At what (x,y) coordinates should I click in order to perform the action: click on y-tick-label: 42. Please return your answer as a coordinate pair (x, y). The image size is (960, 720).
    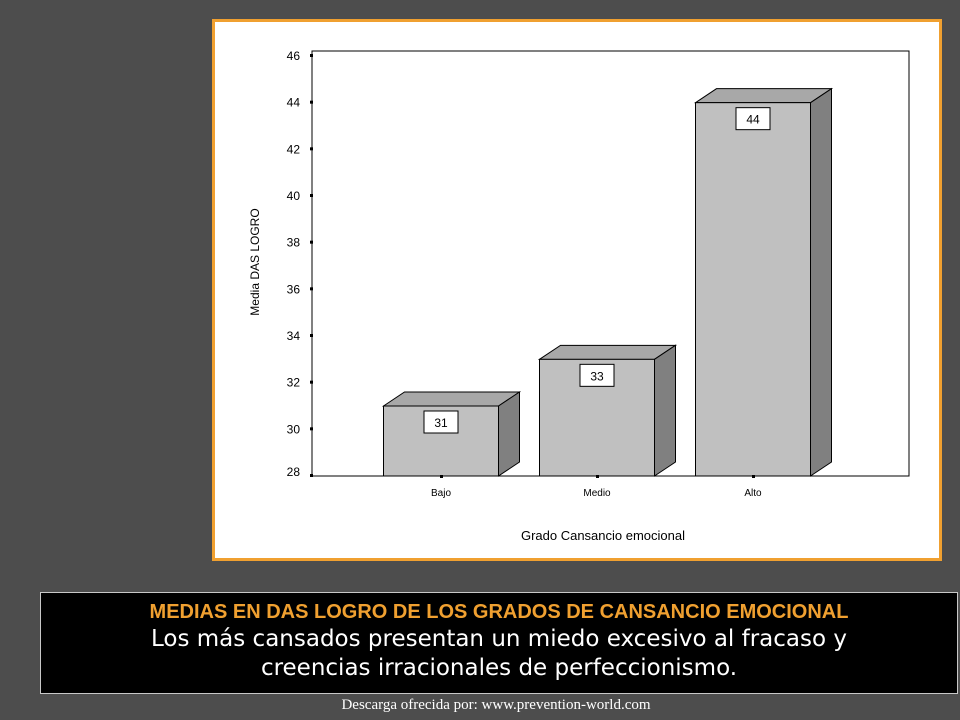
    Looking at the image, I should click on (294, 149).